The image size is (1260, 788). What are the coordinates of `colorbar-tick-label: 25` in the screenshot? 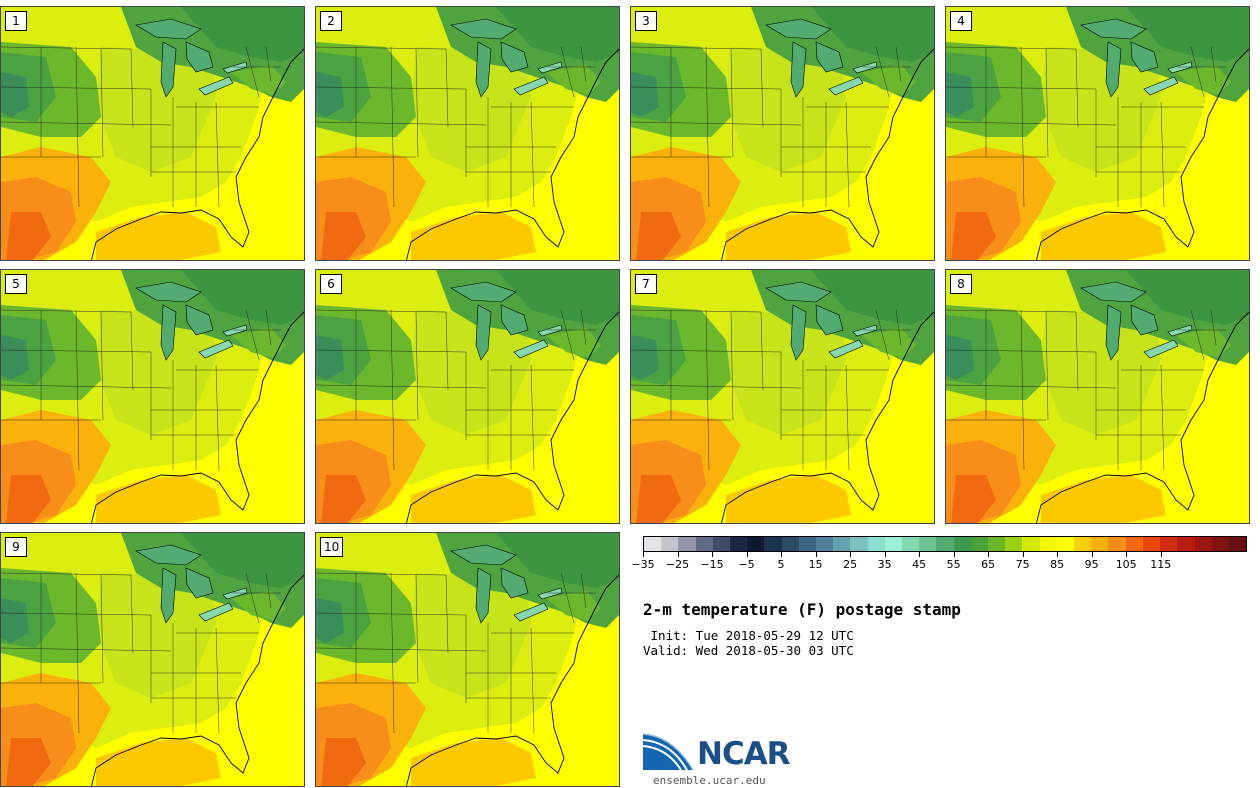 It's located at (850, 564).